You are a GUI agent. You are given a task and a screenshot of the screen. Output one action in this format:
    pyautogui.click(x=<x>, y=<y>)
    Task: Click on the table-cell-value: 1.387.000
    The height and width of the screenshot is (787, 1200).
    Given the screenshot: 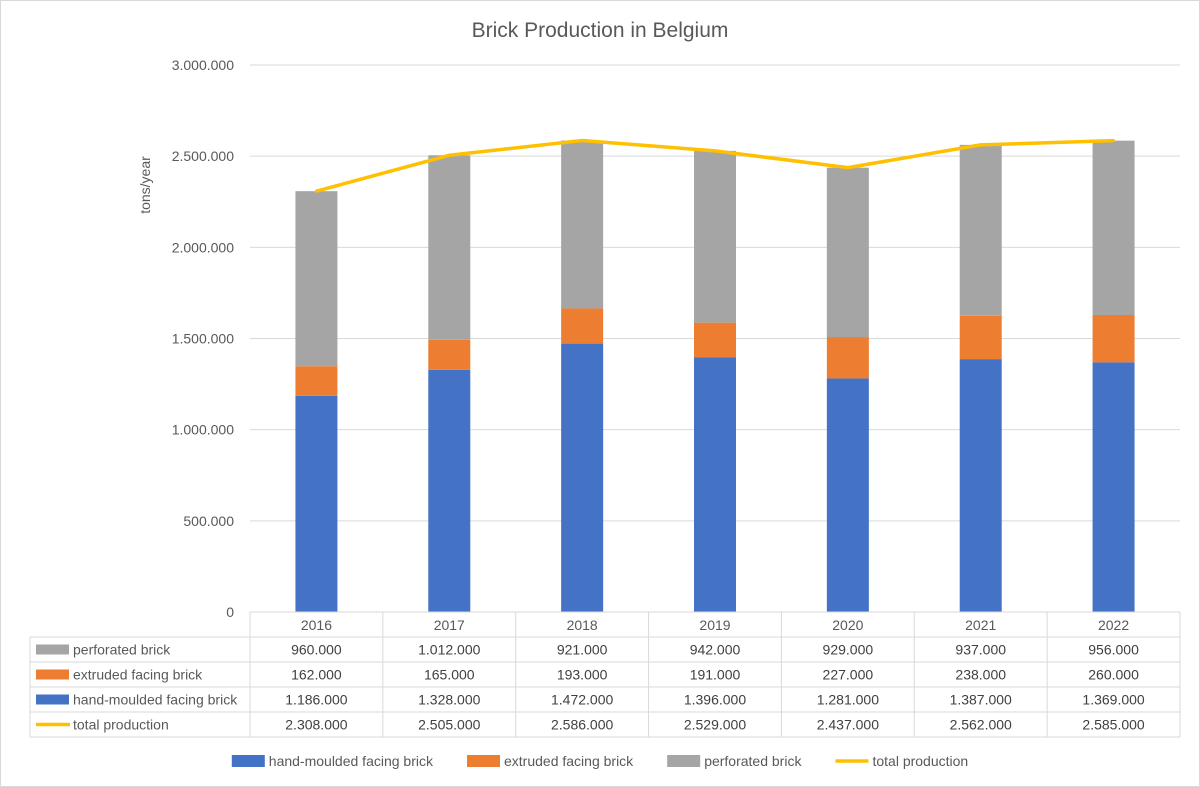 What is the action you would take?
    pyautogui.click(x=981, y=700)
    